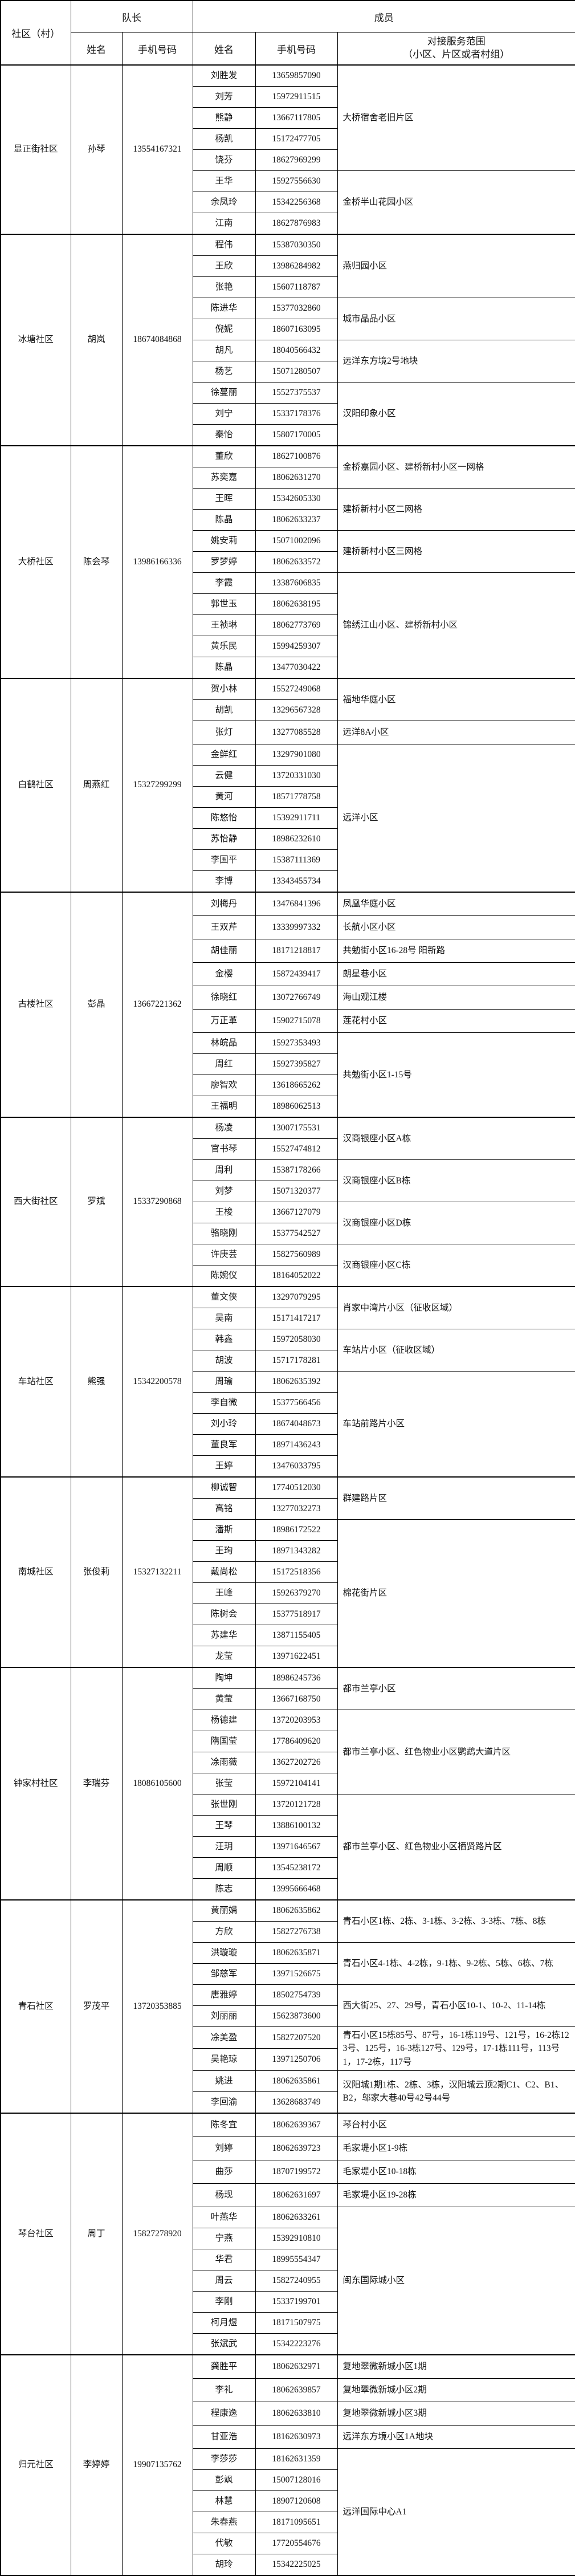  Describe the element at coordinates (296, 329) in the screenshot. I see `member-phone-cell: 18607163095` at that location.